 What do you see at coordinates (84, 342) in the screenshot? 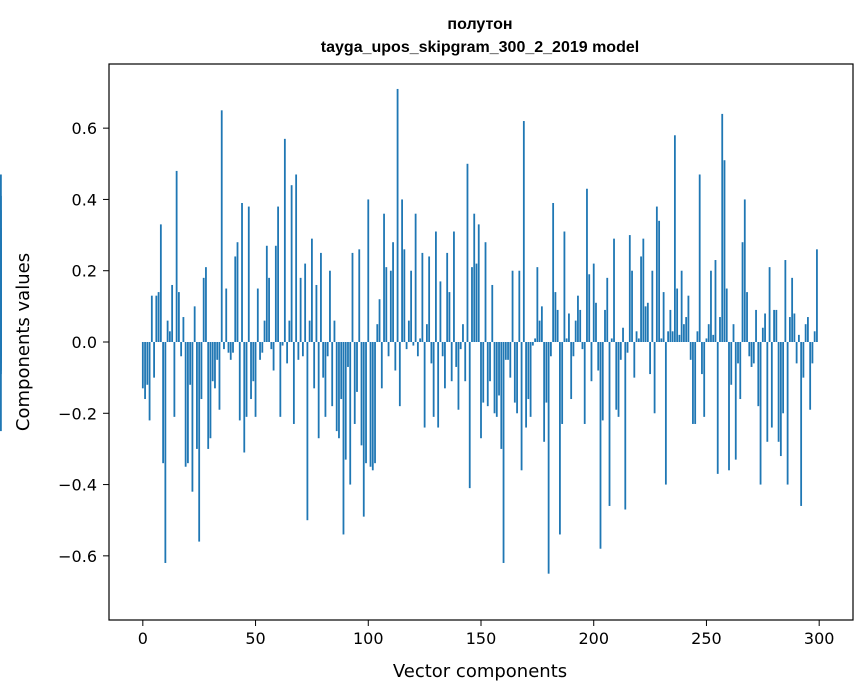
I see `y-tick-label: 0.0` at bounding box center [84, 342].